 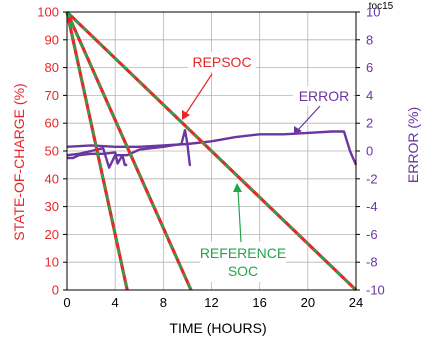 I want to click on annotation-error-label: ERROR, so click(x=324, y=96).